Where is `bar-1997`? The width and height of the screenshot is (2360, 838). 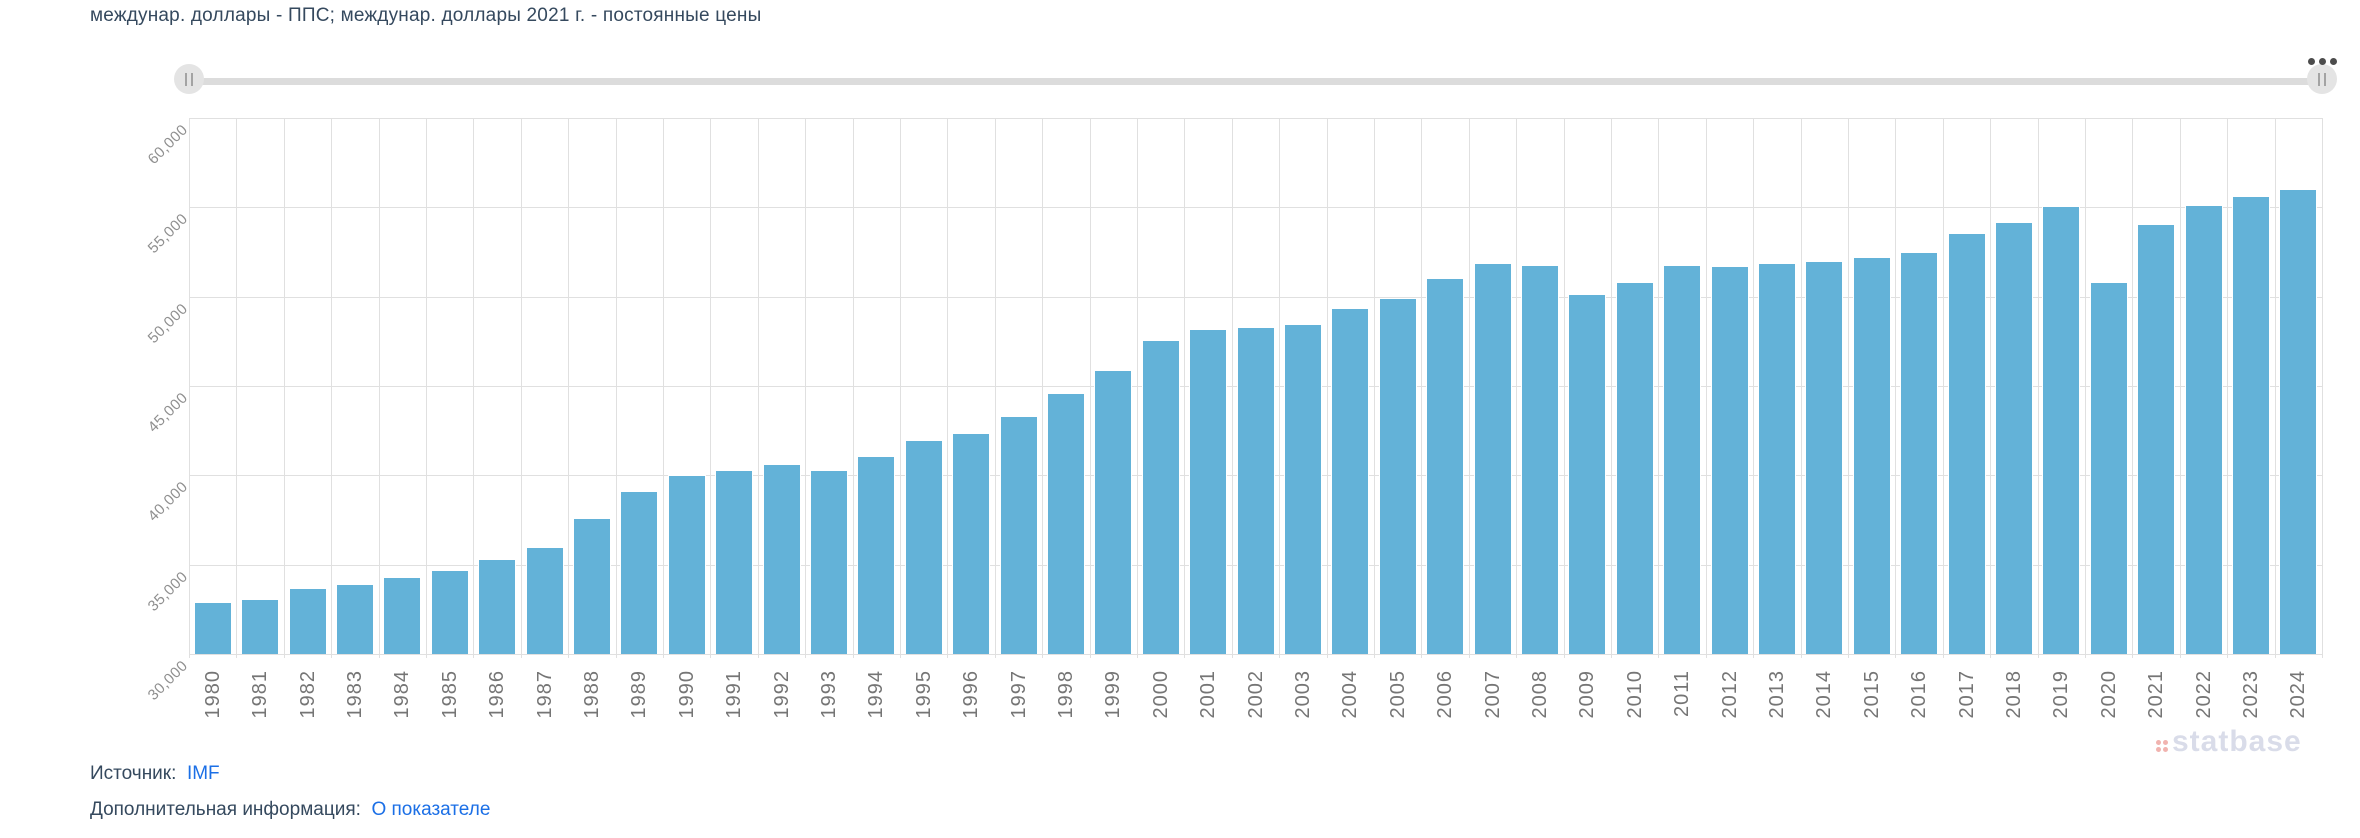 bar-1997 is located at coordinates (1018, 535).